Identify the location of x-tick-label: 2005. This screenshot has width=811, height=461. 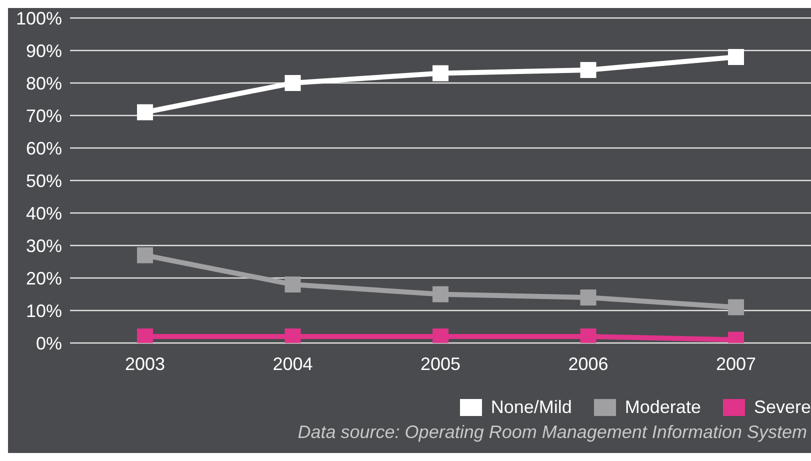
(440, 364).